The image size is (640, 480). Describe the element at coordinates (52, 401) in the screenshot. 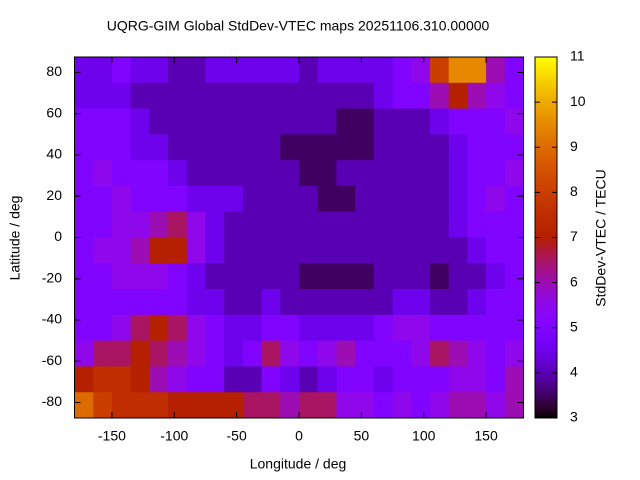

I see `y-tick-label: -80` at that location.